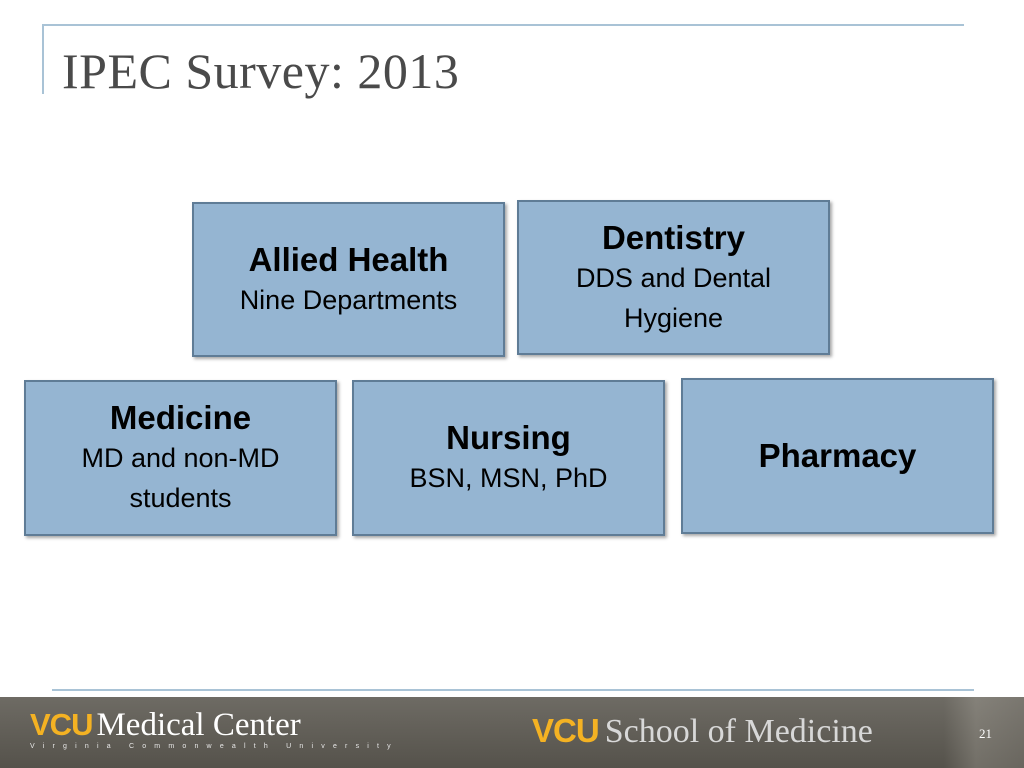 Image resolution: width=1024 pixels, height=768 pixels. Describe the element at coordinates (348, 299) in the screenshot. I see `box-detail: Nine Departments` at that location.